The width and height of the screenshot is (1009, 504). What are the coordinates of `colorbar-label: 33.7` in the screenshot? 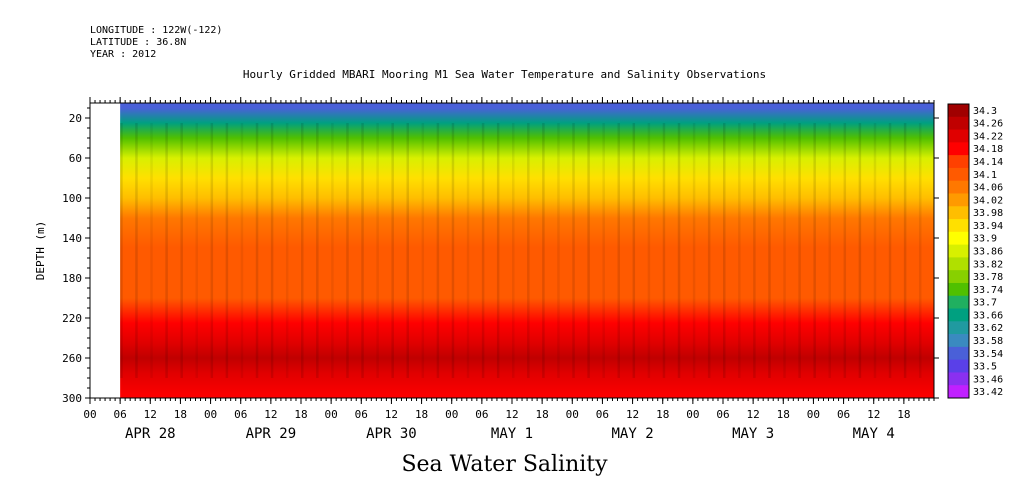 It's located at (985, 303).